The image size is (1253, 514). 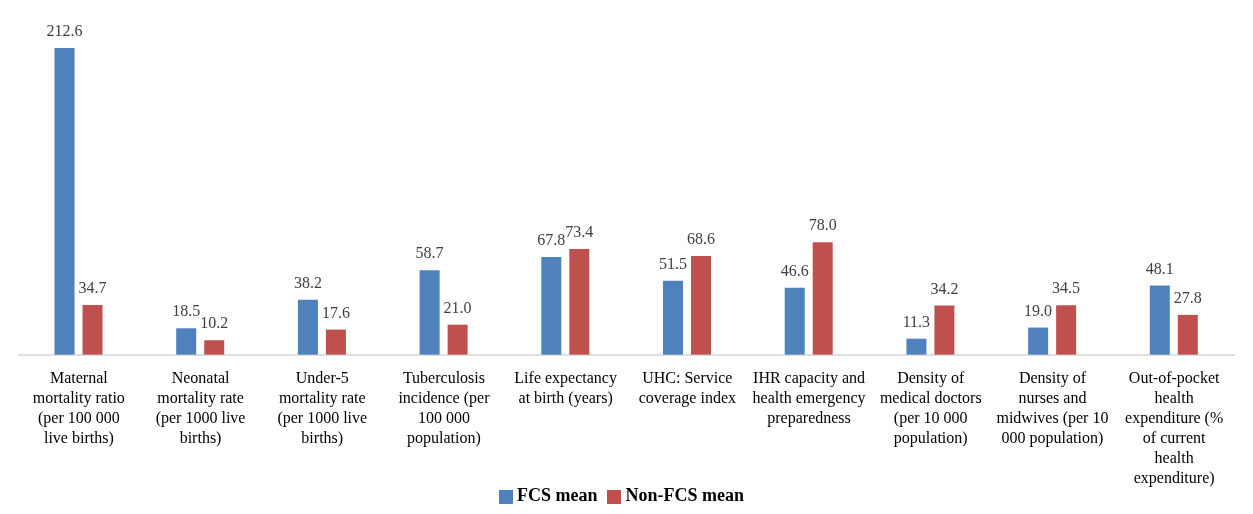 What do you see at coordinates (701, 238) in the screenshot?
I see `data-label: 68.6` at bounding box center [701, 238].